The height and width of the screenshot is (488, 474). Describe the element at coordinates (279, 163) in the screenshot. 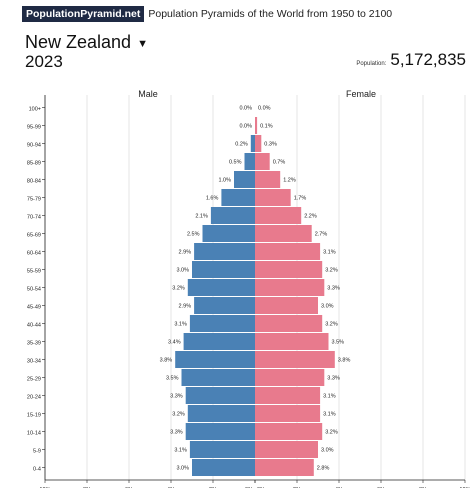

I see `female-value-label: 0.7%` at that location.